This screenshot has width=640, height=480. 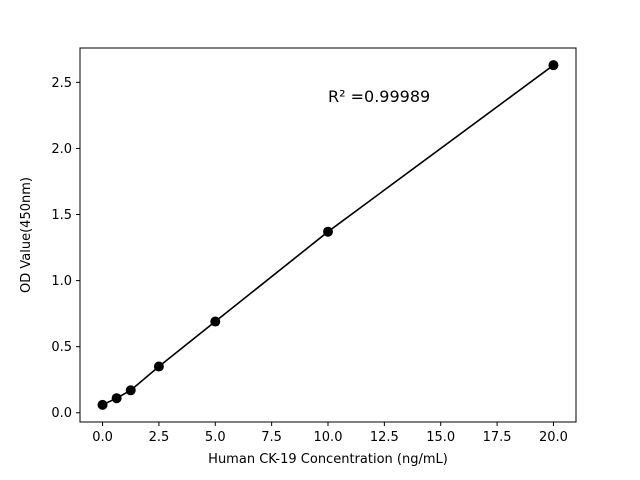 What do you see at coordinates (159, 437) in the screenshot?
I see `x-tick-label: 2.5` at bounding box center [159, 437].